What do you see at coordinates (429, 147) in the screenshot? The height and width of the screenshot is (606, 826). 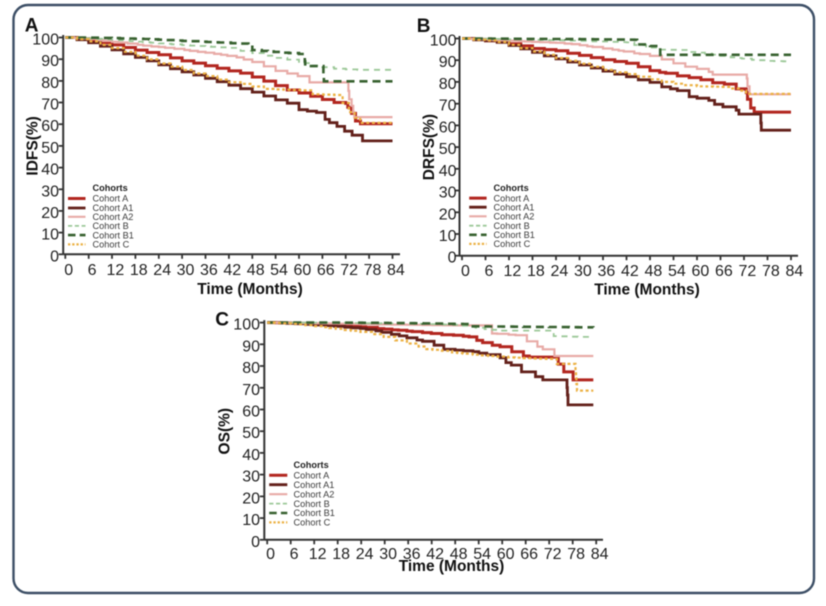 I see `svg-text: DRFS(%)` at bounding box center [429, 147].